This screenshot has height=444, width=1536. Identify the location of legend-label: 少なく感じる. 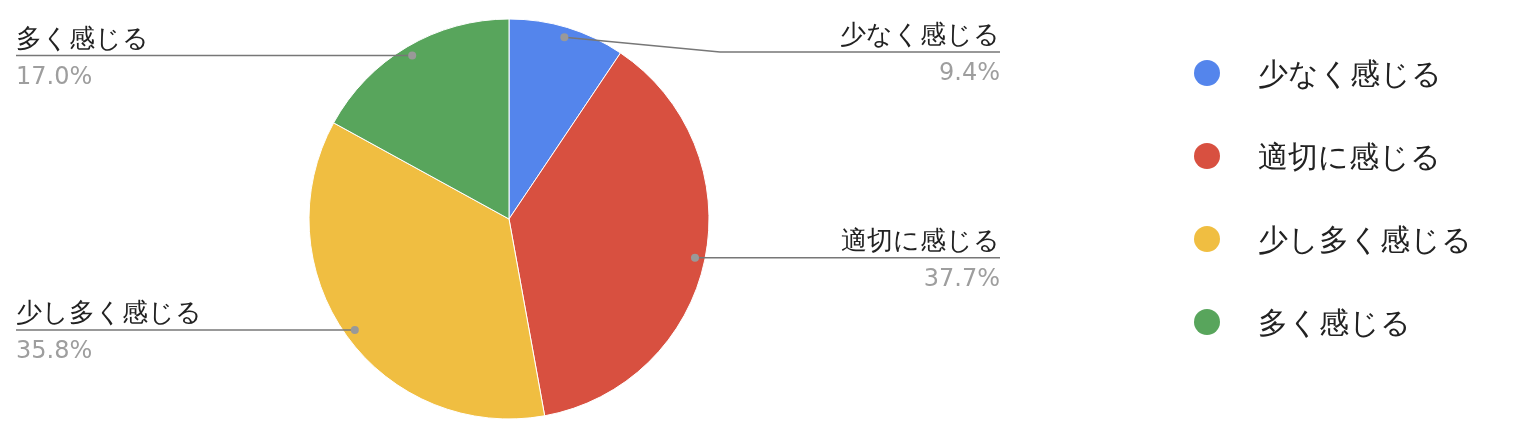
(1350, 73).